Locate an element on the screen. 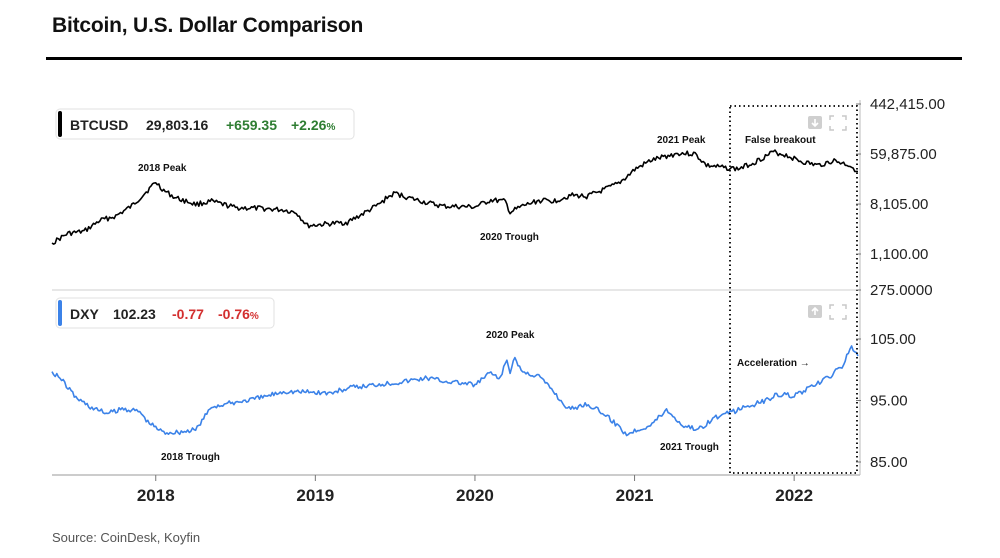 This screenshot has height=558, width=1000. btc-legend: BTCUSD 29,803.16 +659.35 +2.26% is located at coordinates (205, 124).